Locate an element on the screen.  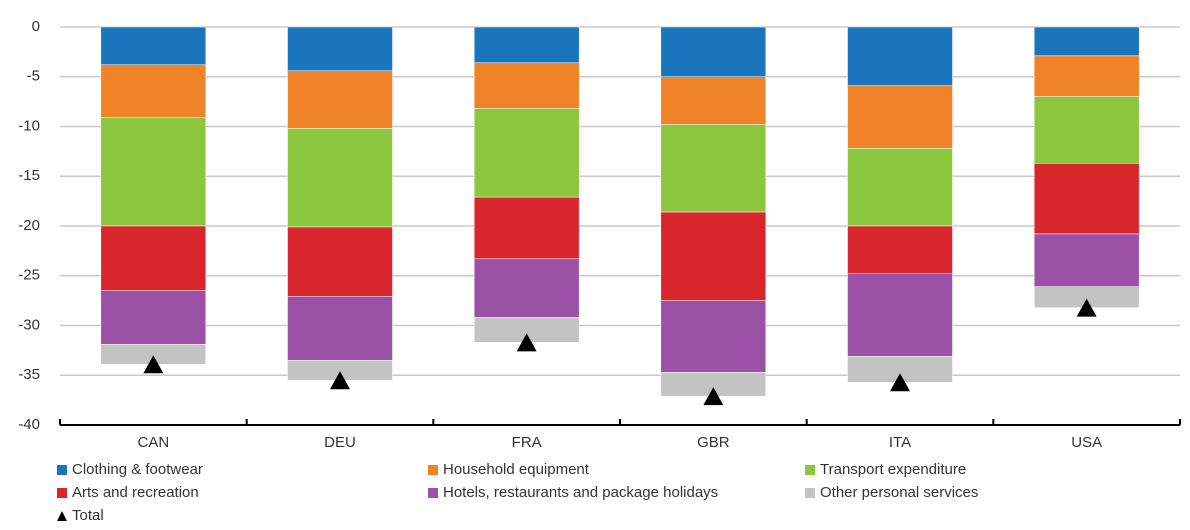
x-tick-label: FRA is located at coordinates (527, 442).